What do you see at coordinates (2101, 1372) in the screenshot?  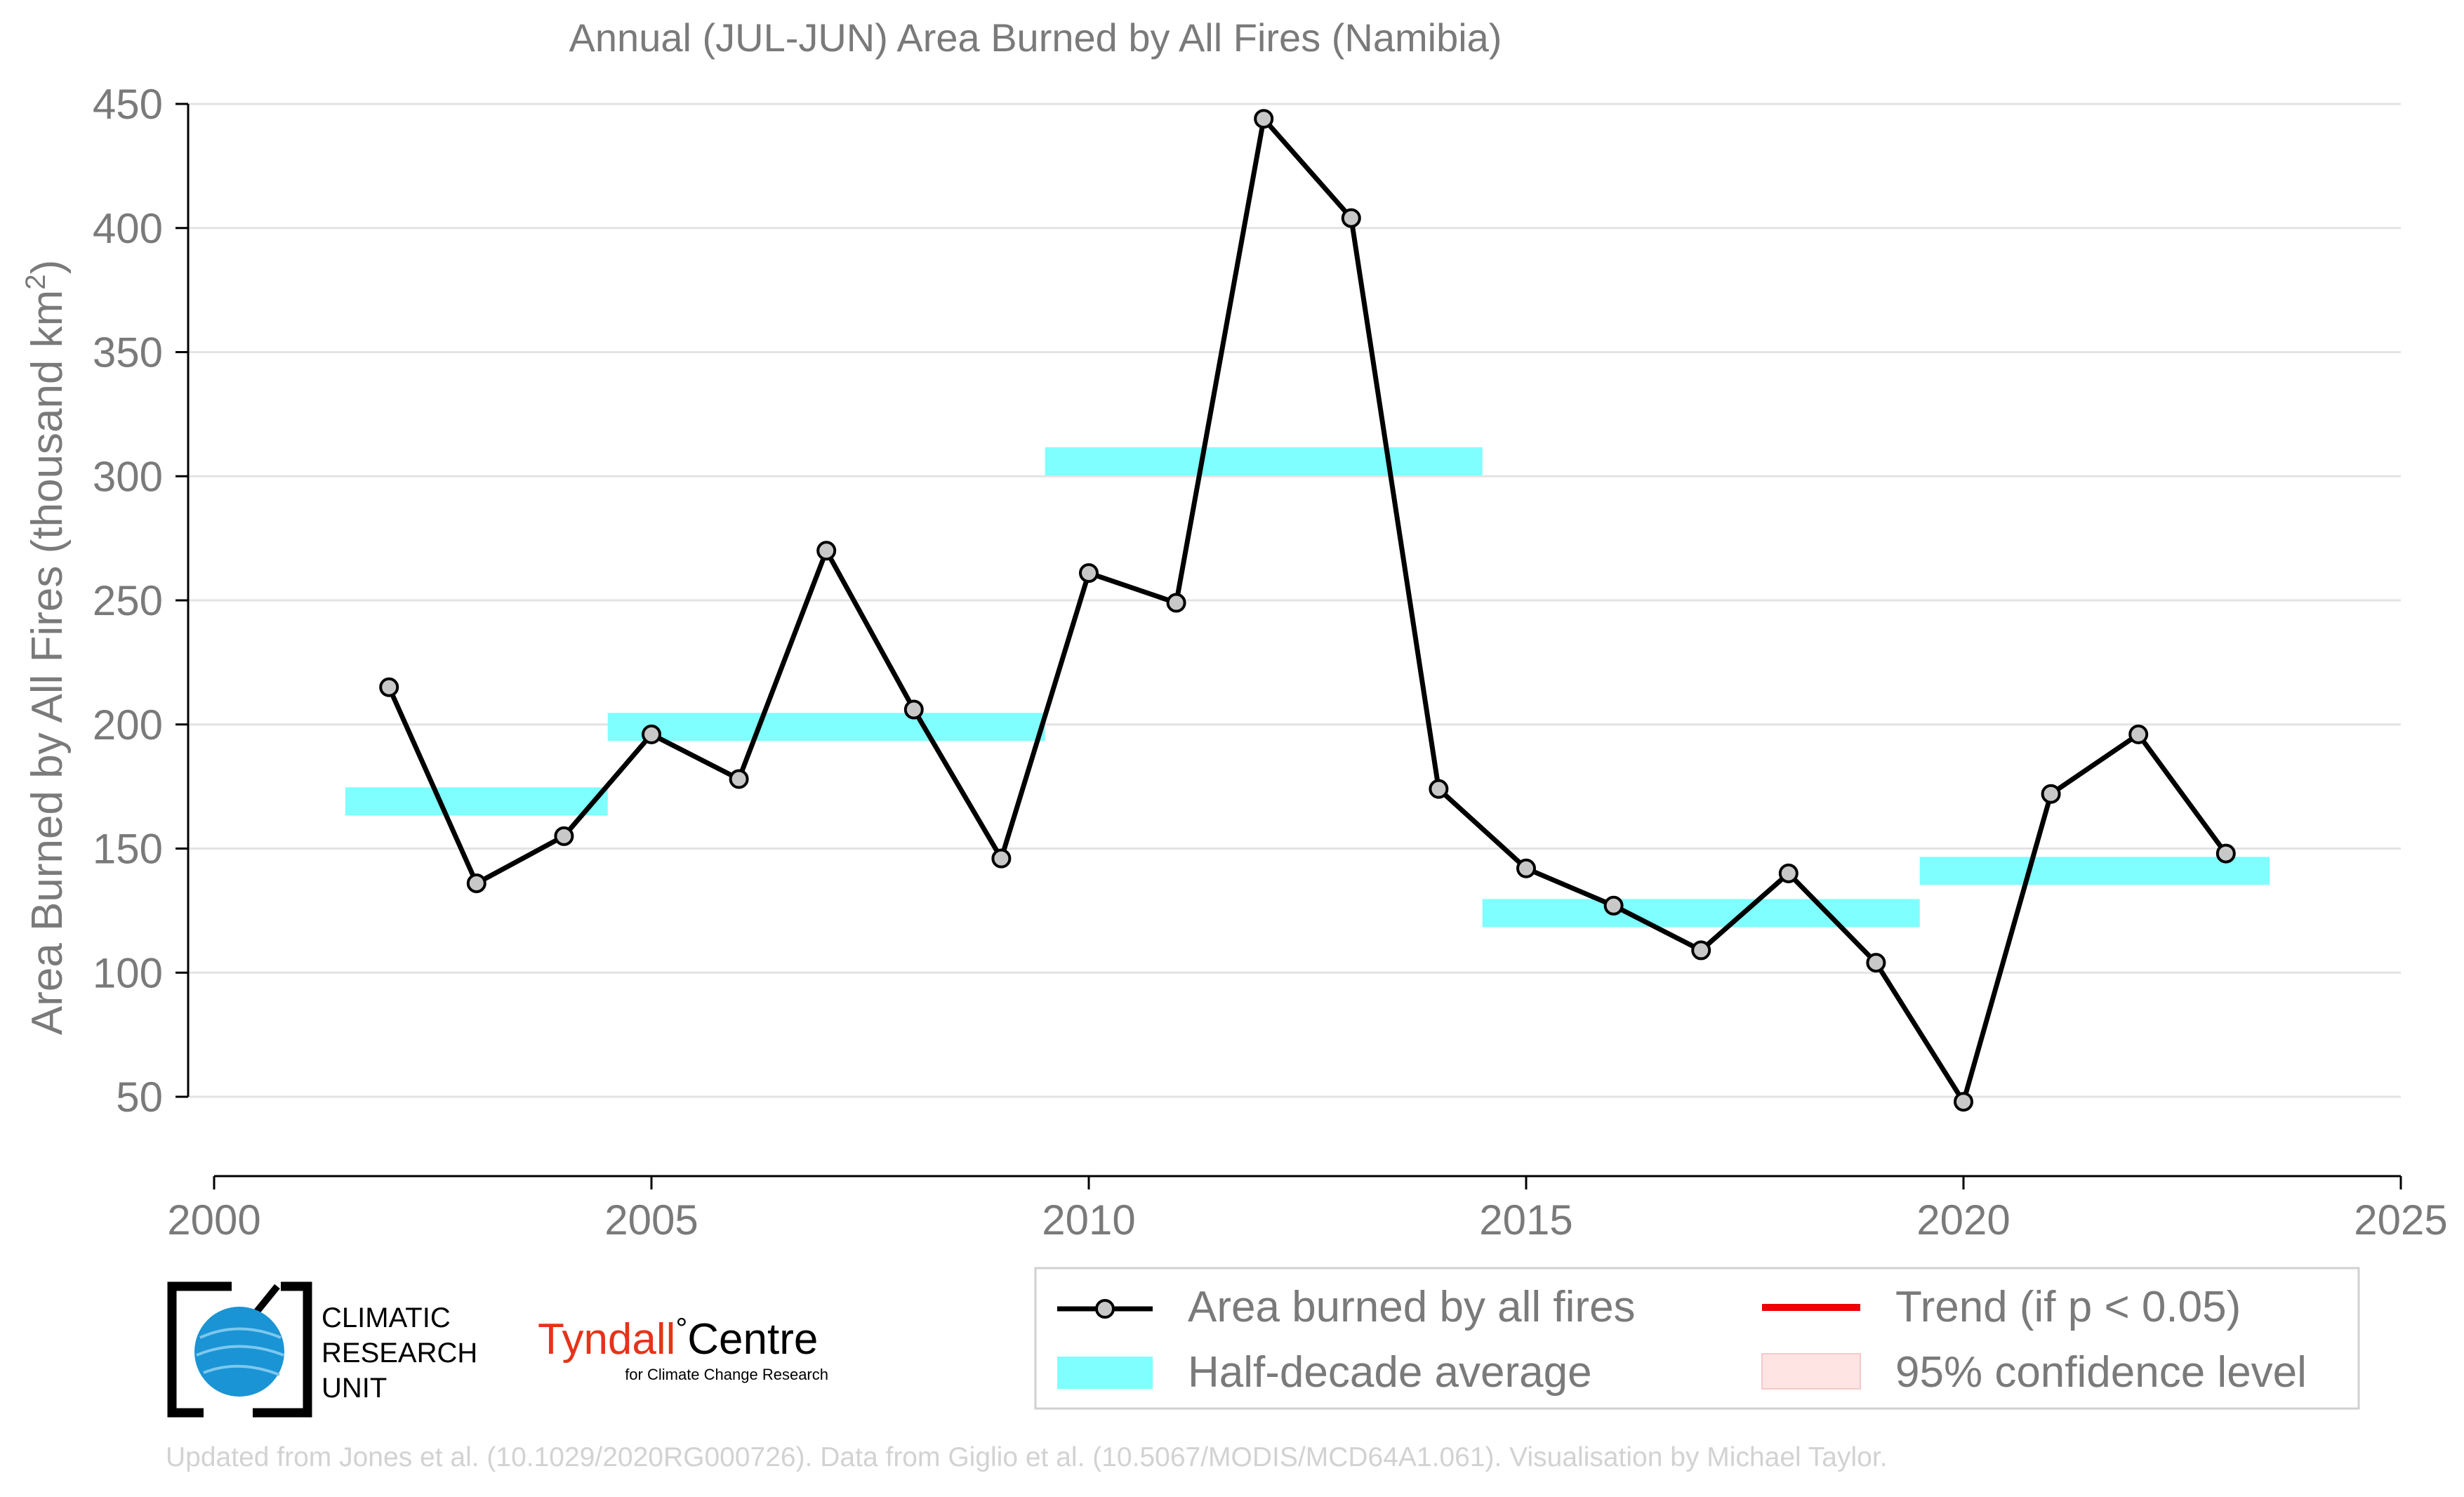 I see `legend-label-confidence: 95% confidence level` at bounding box center [2101, 1372].